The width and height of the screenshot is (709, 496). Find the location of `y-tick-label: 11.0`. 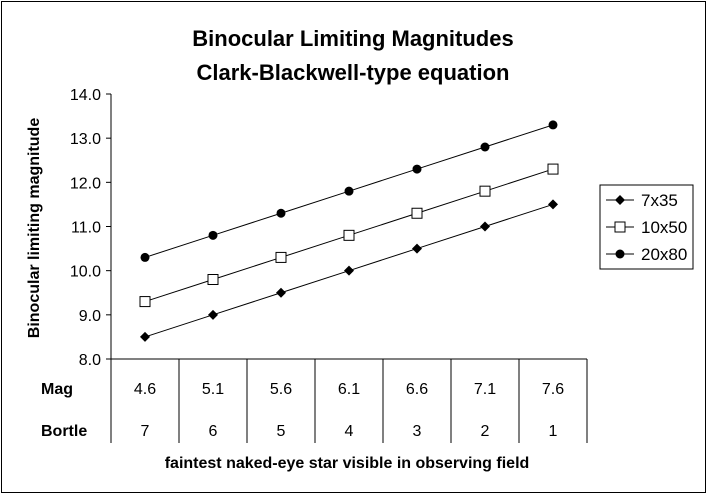

y-tick-label: 11.0 is located at coordinates (86, 228).